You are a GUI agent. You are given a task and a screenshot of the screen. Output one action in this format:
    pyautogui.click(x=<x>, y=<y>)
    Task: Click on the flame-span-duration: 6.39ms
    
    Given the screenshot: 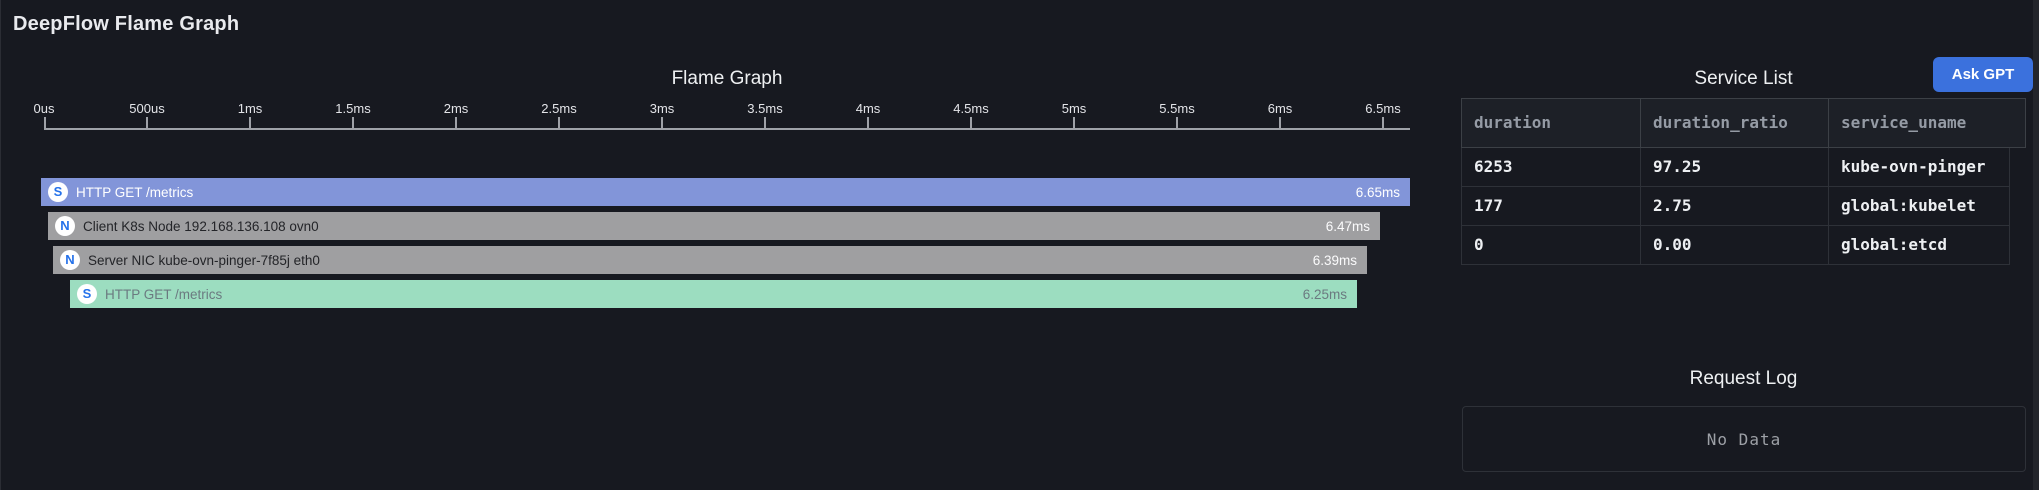 What is the action you would take?
    pyautogui.click(x=1334, y=260)
    